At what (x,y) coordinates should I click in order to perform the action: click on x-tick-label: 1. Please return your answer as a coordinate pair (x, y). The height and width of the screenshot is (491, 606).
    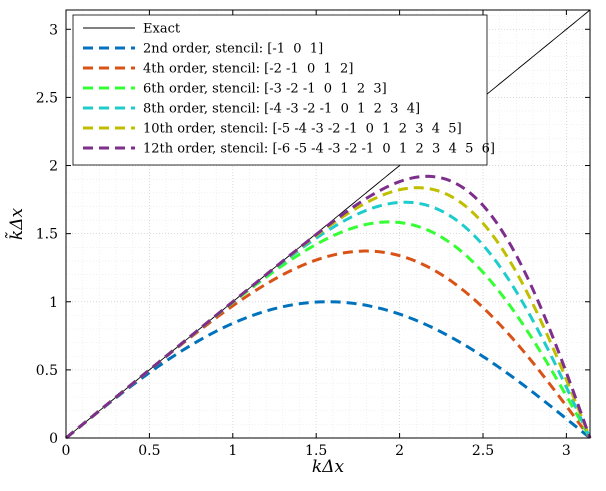
    Looking at the image, I should click on (232, 451).